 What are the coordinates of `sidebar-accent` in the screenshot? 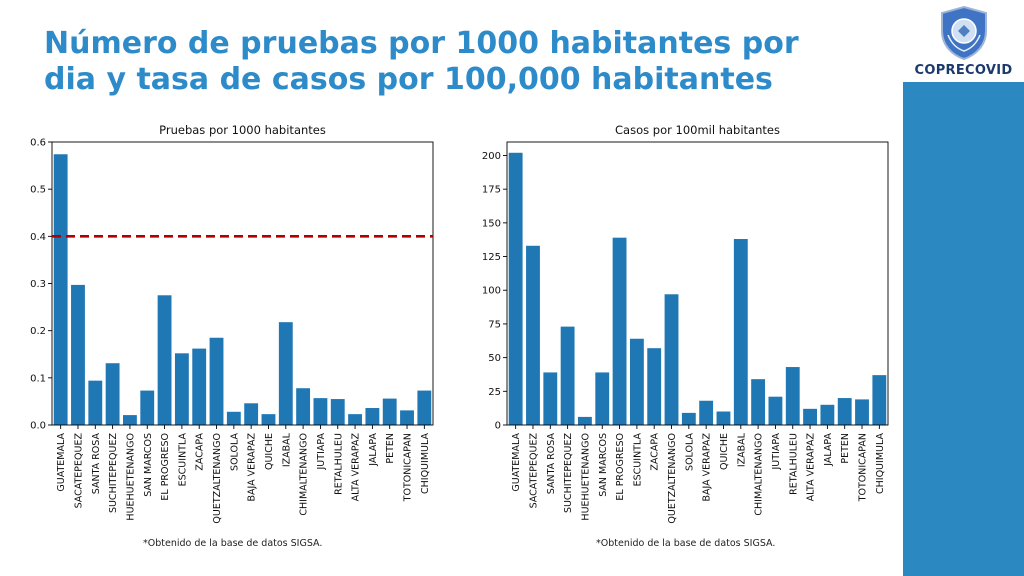 It's located at (963, 288).